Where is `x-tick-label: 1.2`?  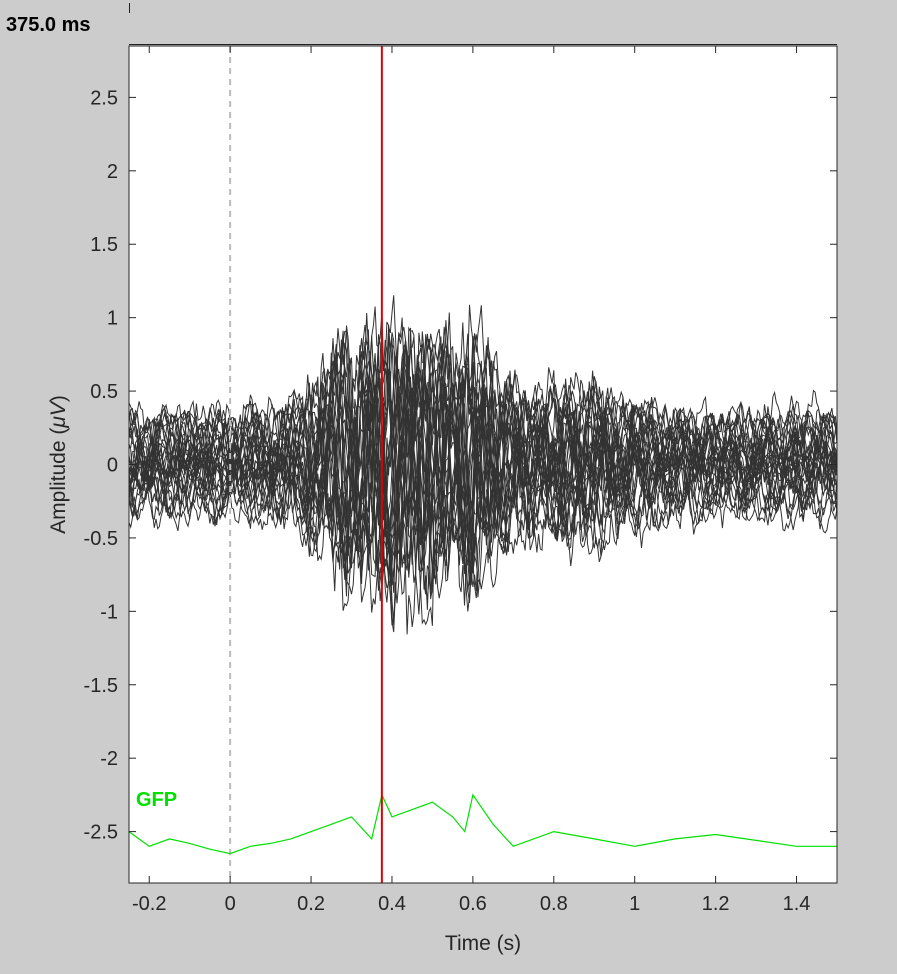
x-tick-label: 1.2 is located at coordinates (716, 904).